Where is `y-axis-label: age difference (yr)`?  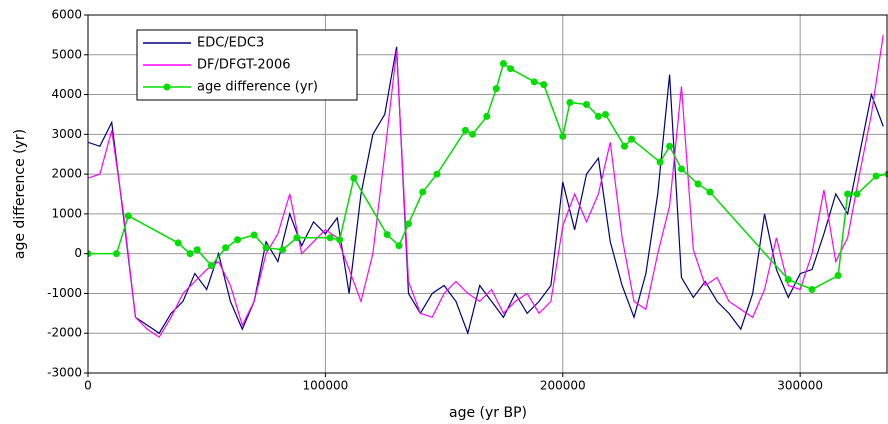
y-axis-label: age difference (yr) is located at coordinates (20, 194).